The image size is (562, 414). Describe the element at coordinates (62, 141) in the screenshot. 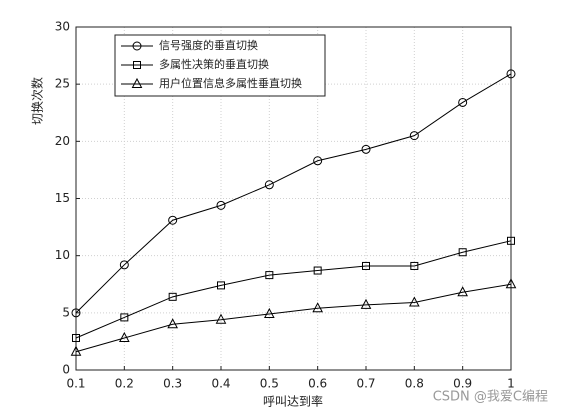

I see `y-tick-label: 20` at that location.